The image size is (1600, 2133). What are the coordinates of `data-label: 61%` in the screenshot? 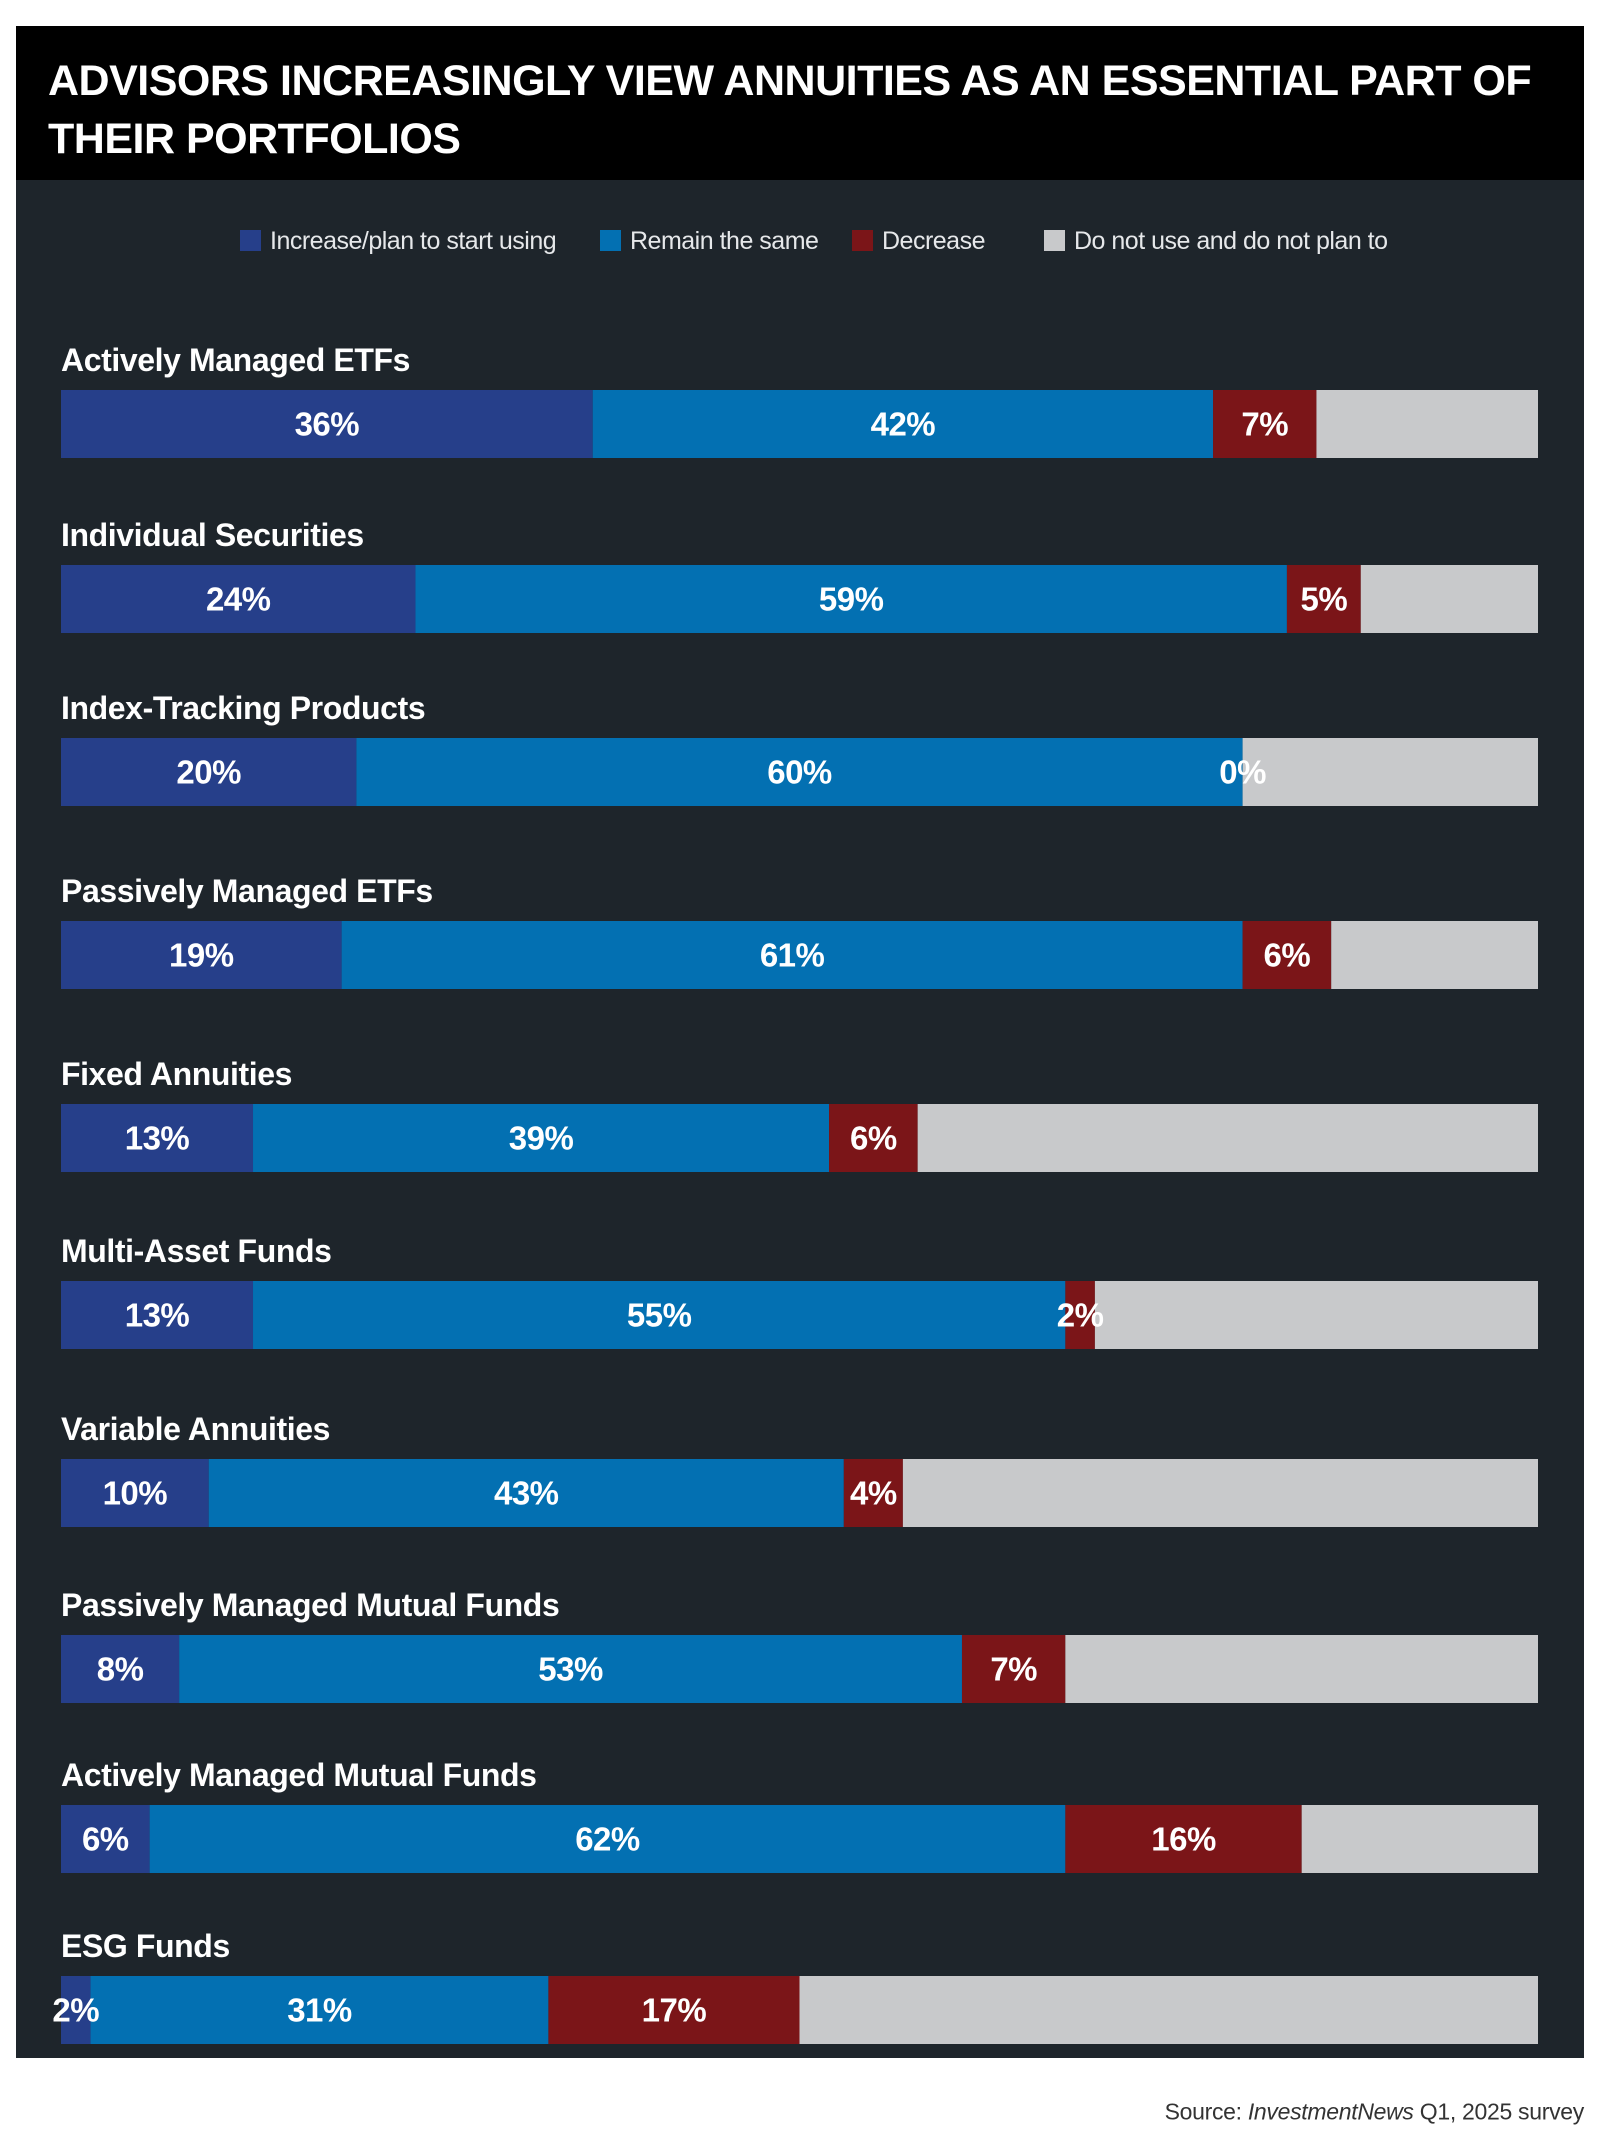 It's located at (792, 955).